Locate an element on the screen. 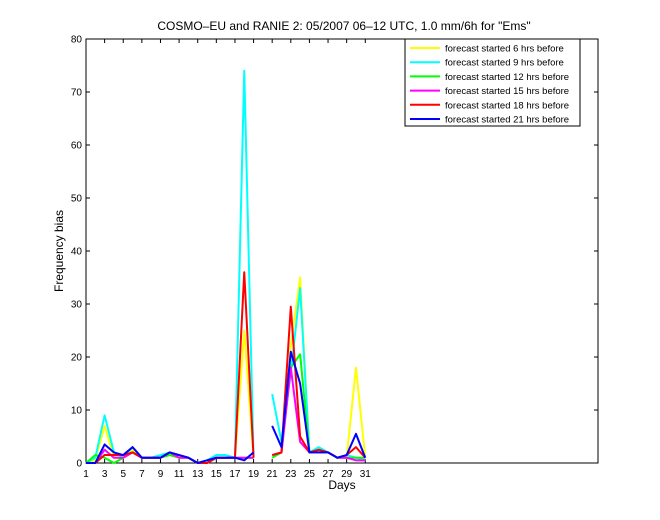  y-tick-label: 80 is located at coordinates (77, 40).